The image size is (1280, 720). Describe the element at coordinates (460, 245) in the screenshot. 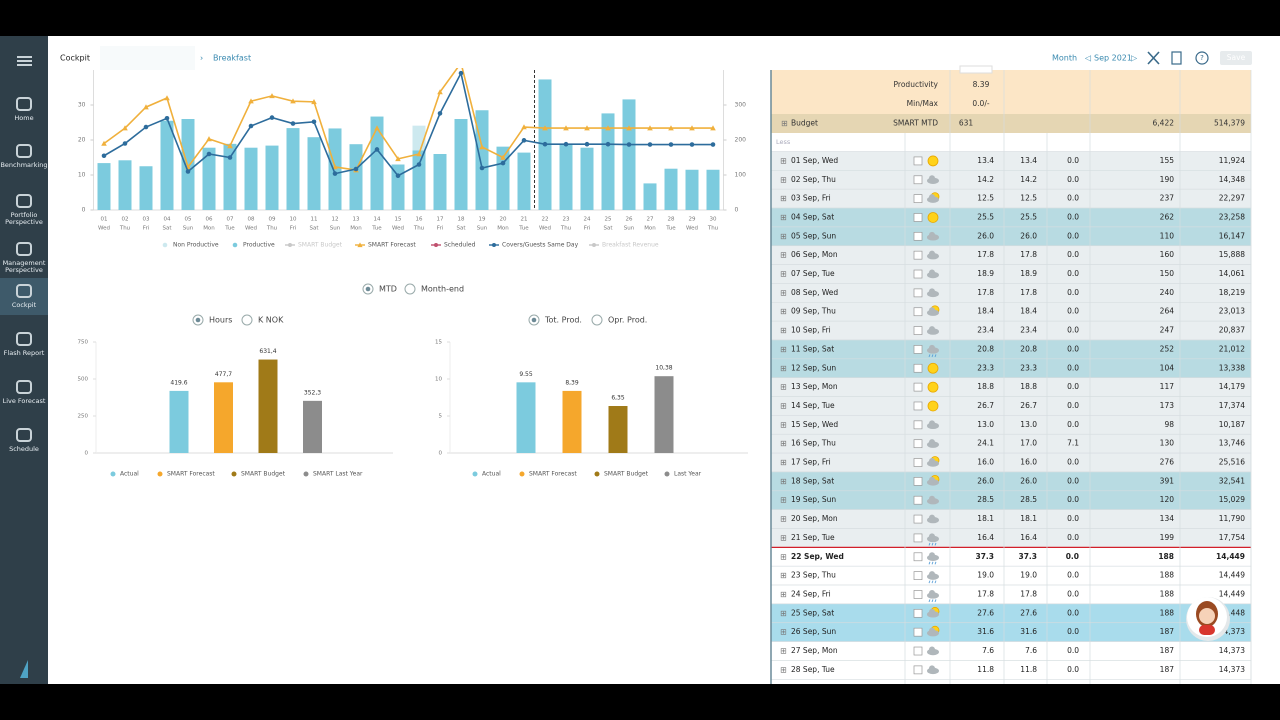

I see `legend-label: Scheduled` at that location.